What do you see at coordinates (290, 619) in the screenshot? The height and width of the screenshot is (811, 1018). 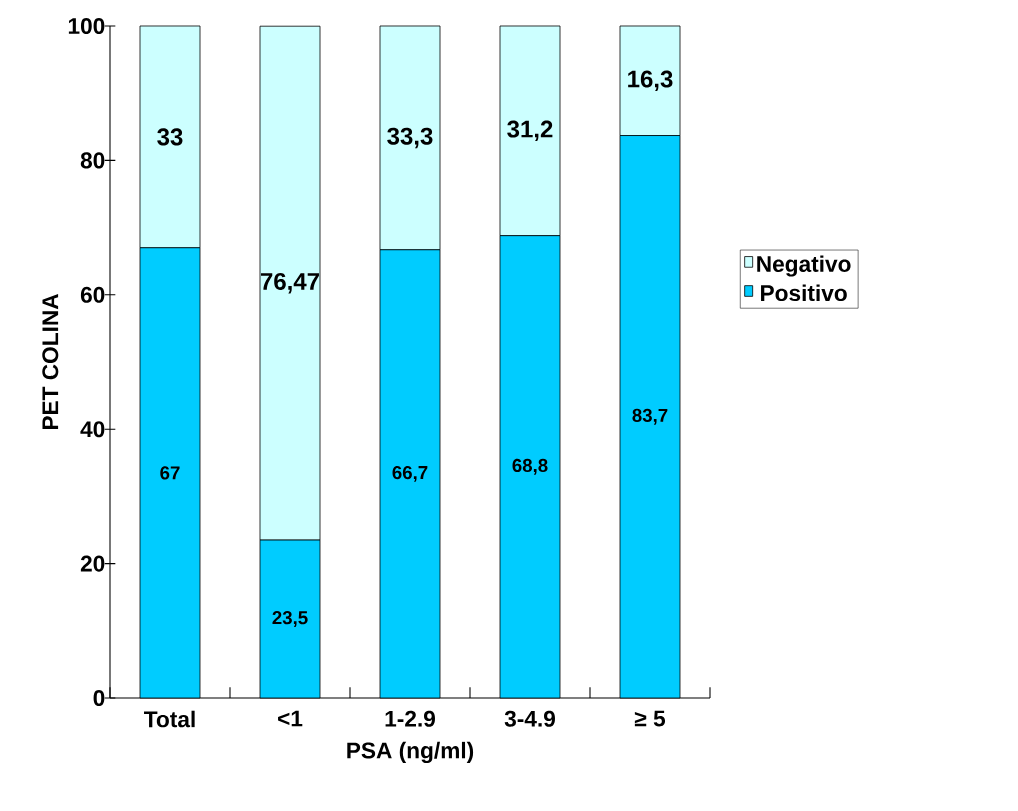 I see `data-label: 23,5` at bounding box center [290, 619].